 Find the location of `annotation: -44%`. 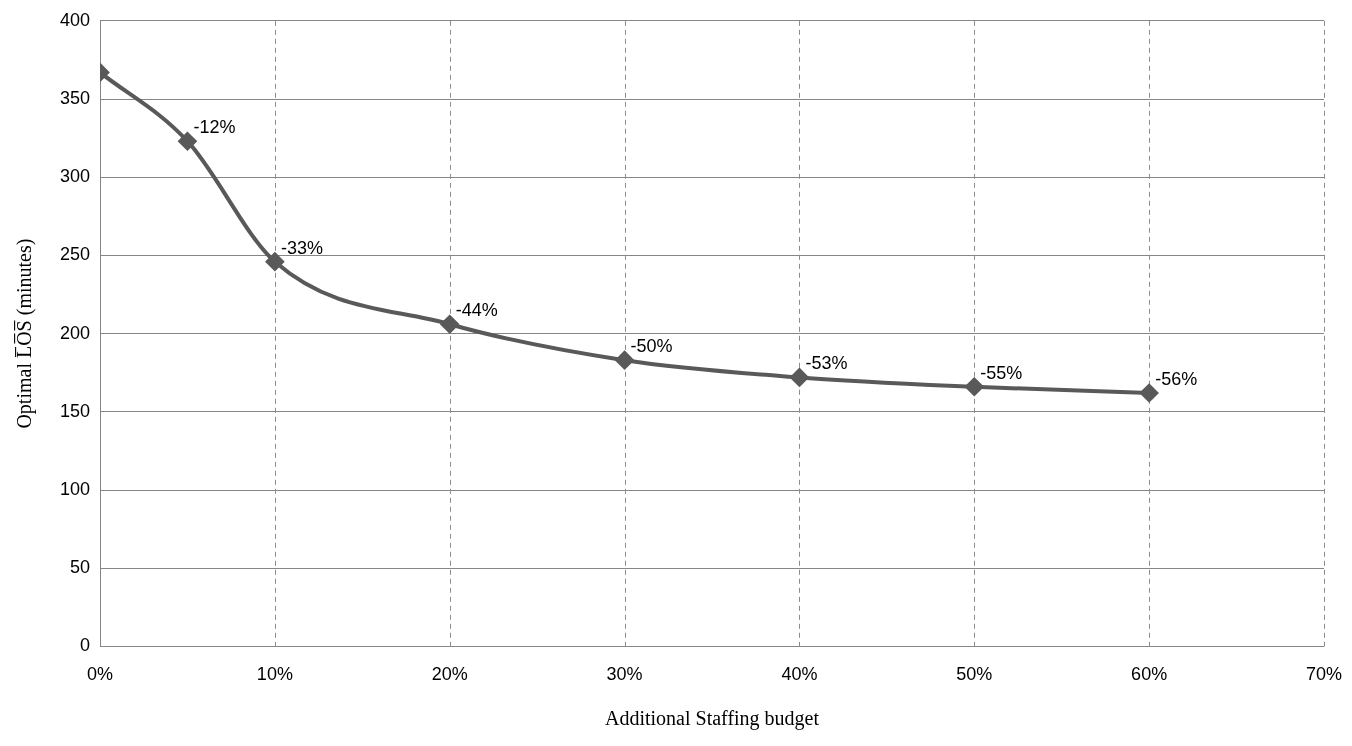

annotation: -44% is located at coordinates (476, 310).